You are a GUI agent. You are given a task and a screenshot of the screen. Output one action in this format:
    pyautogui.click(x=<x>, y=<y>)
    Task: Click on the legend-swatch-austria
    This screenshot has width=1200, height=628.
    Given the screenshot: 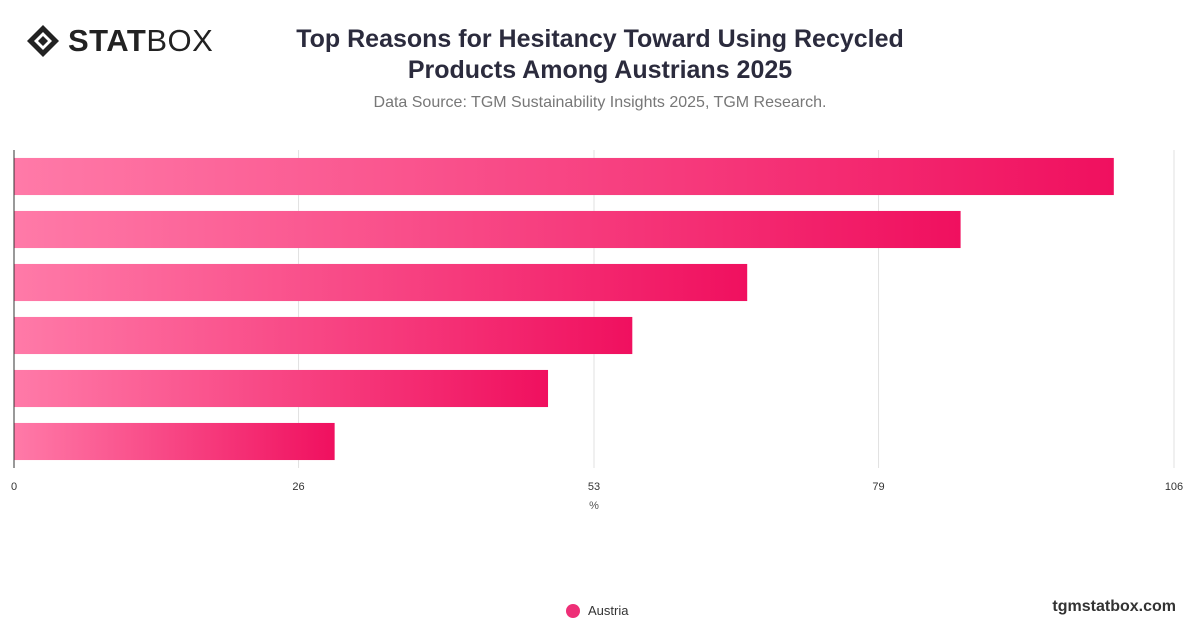 What is the action you would take?
    pyautogui.click(x=573, y=610)
    